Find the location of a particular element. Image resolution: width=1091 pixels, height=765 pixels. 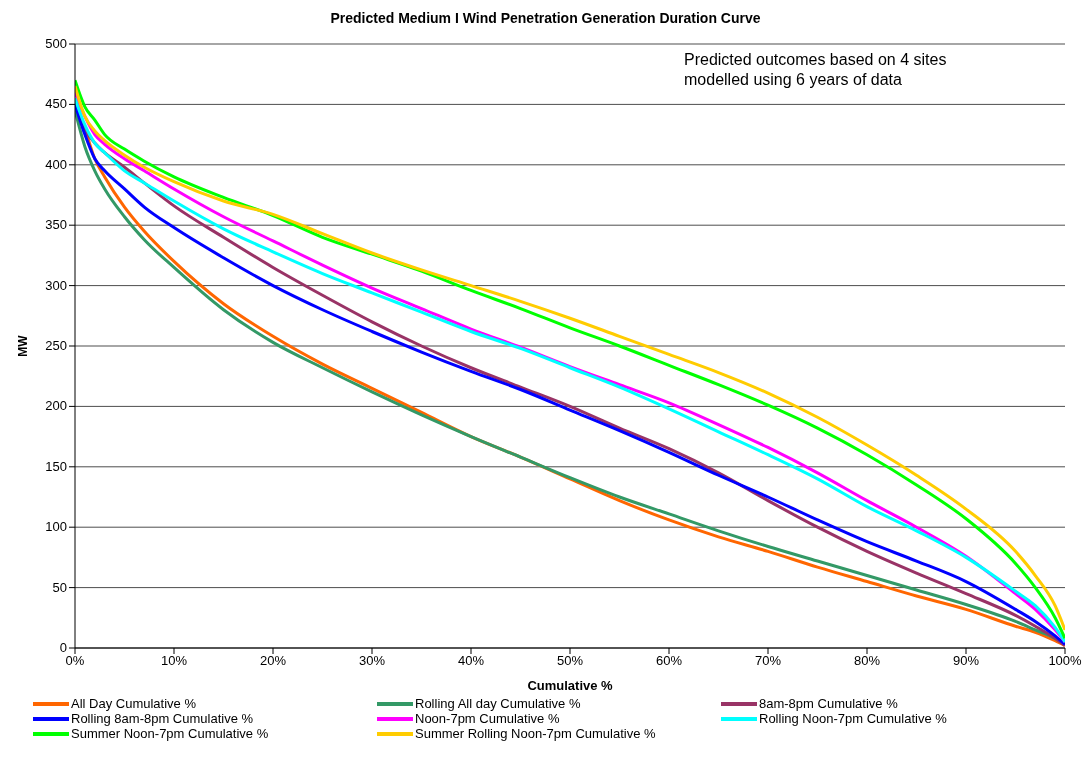

y-tick-label: 350 is located at coordinates (56, 225).